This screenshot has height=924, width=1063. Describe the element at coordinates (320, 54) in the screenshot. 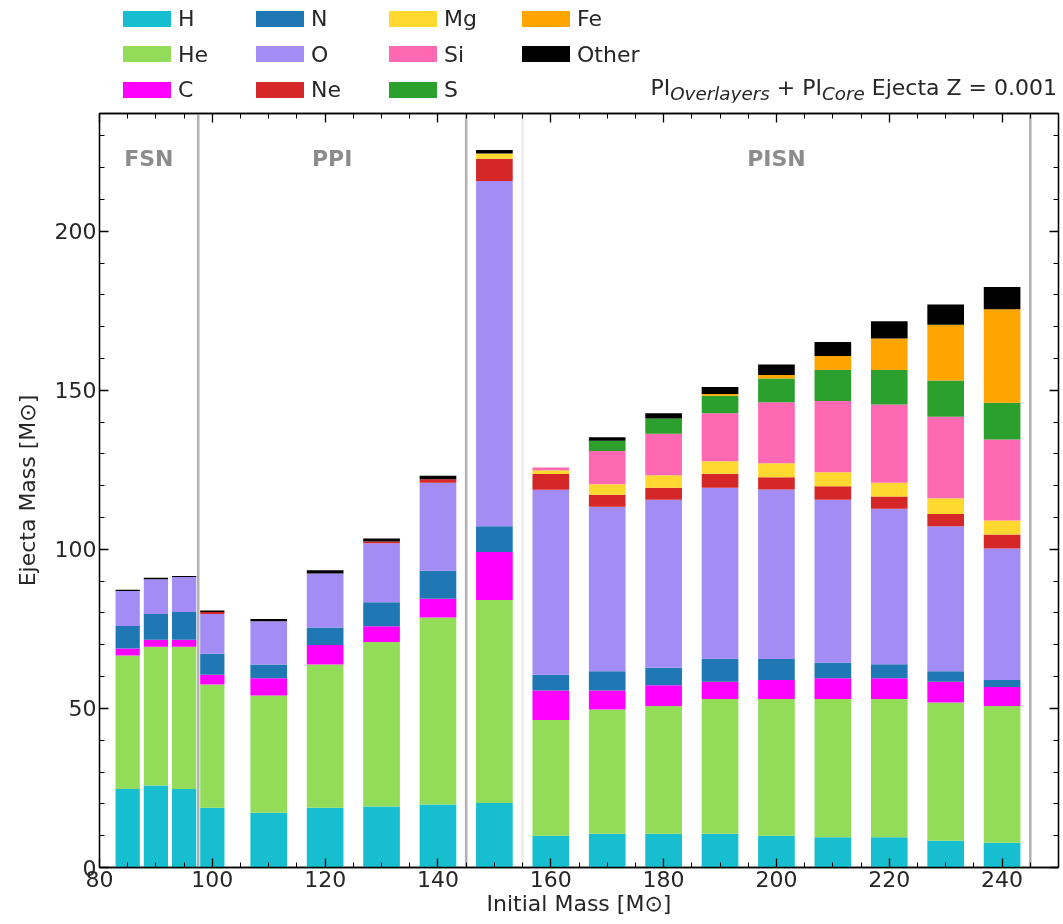

I see `legend-label: O` at that location.